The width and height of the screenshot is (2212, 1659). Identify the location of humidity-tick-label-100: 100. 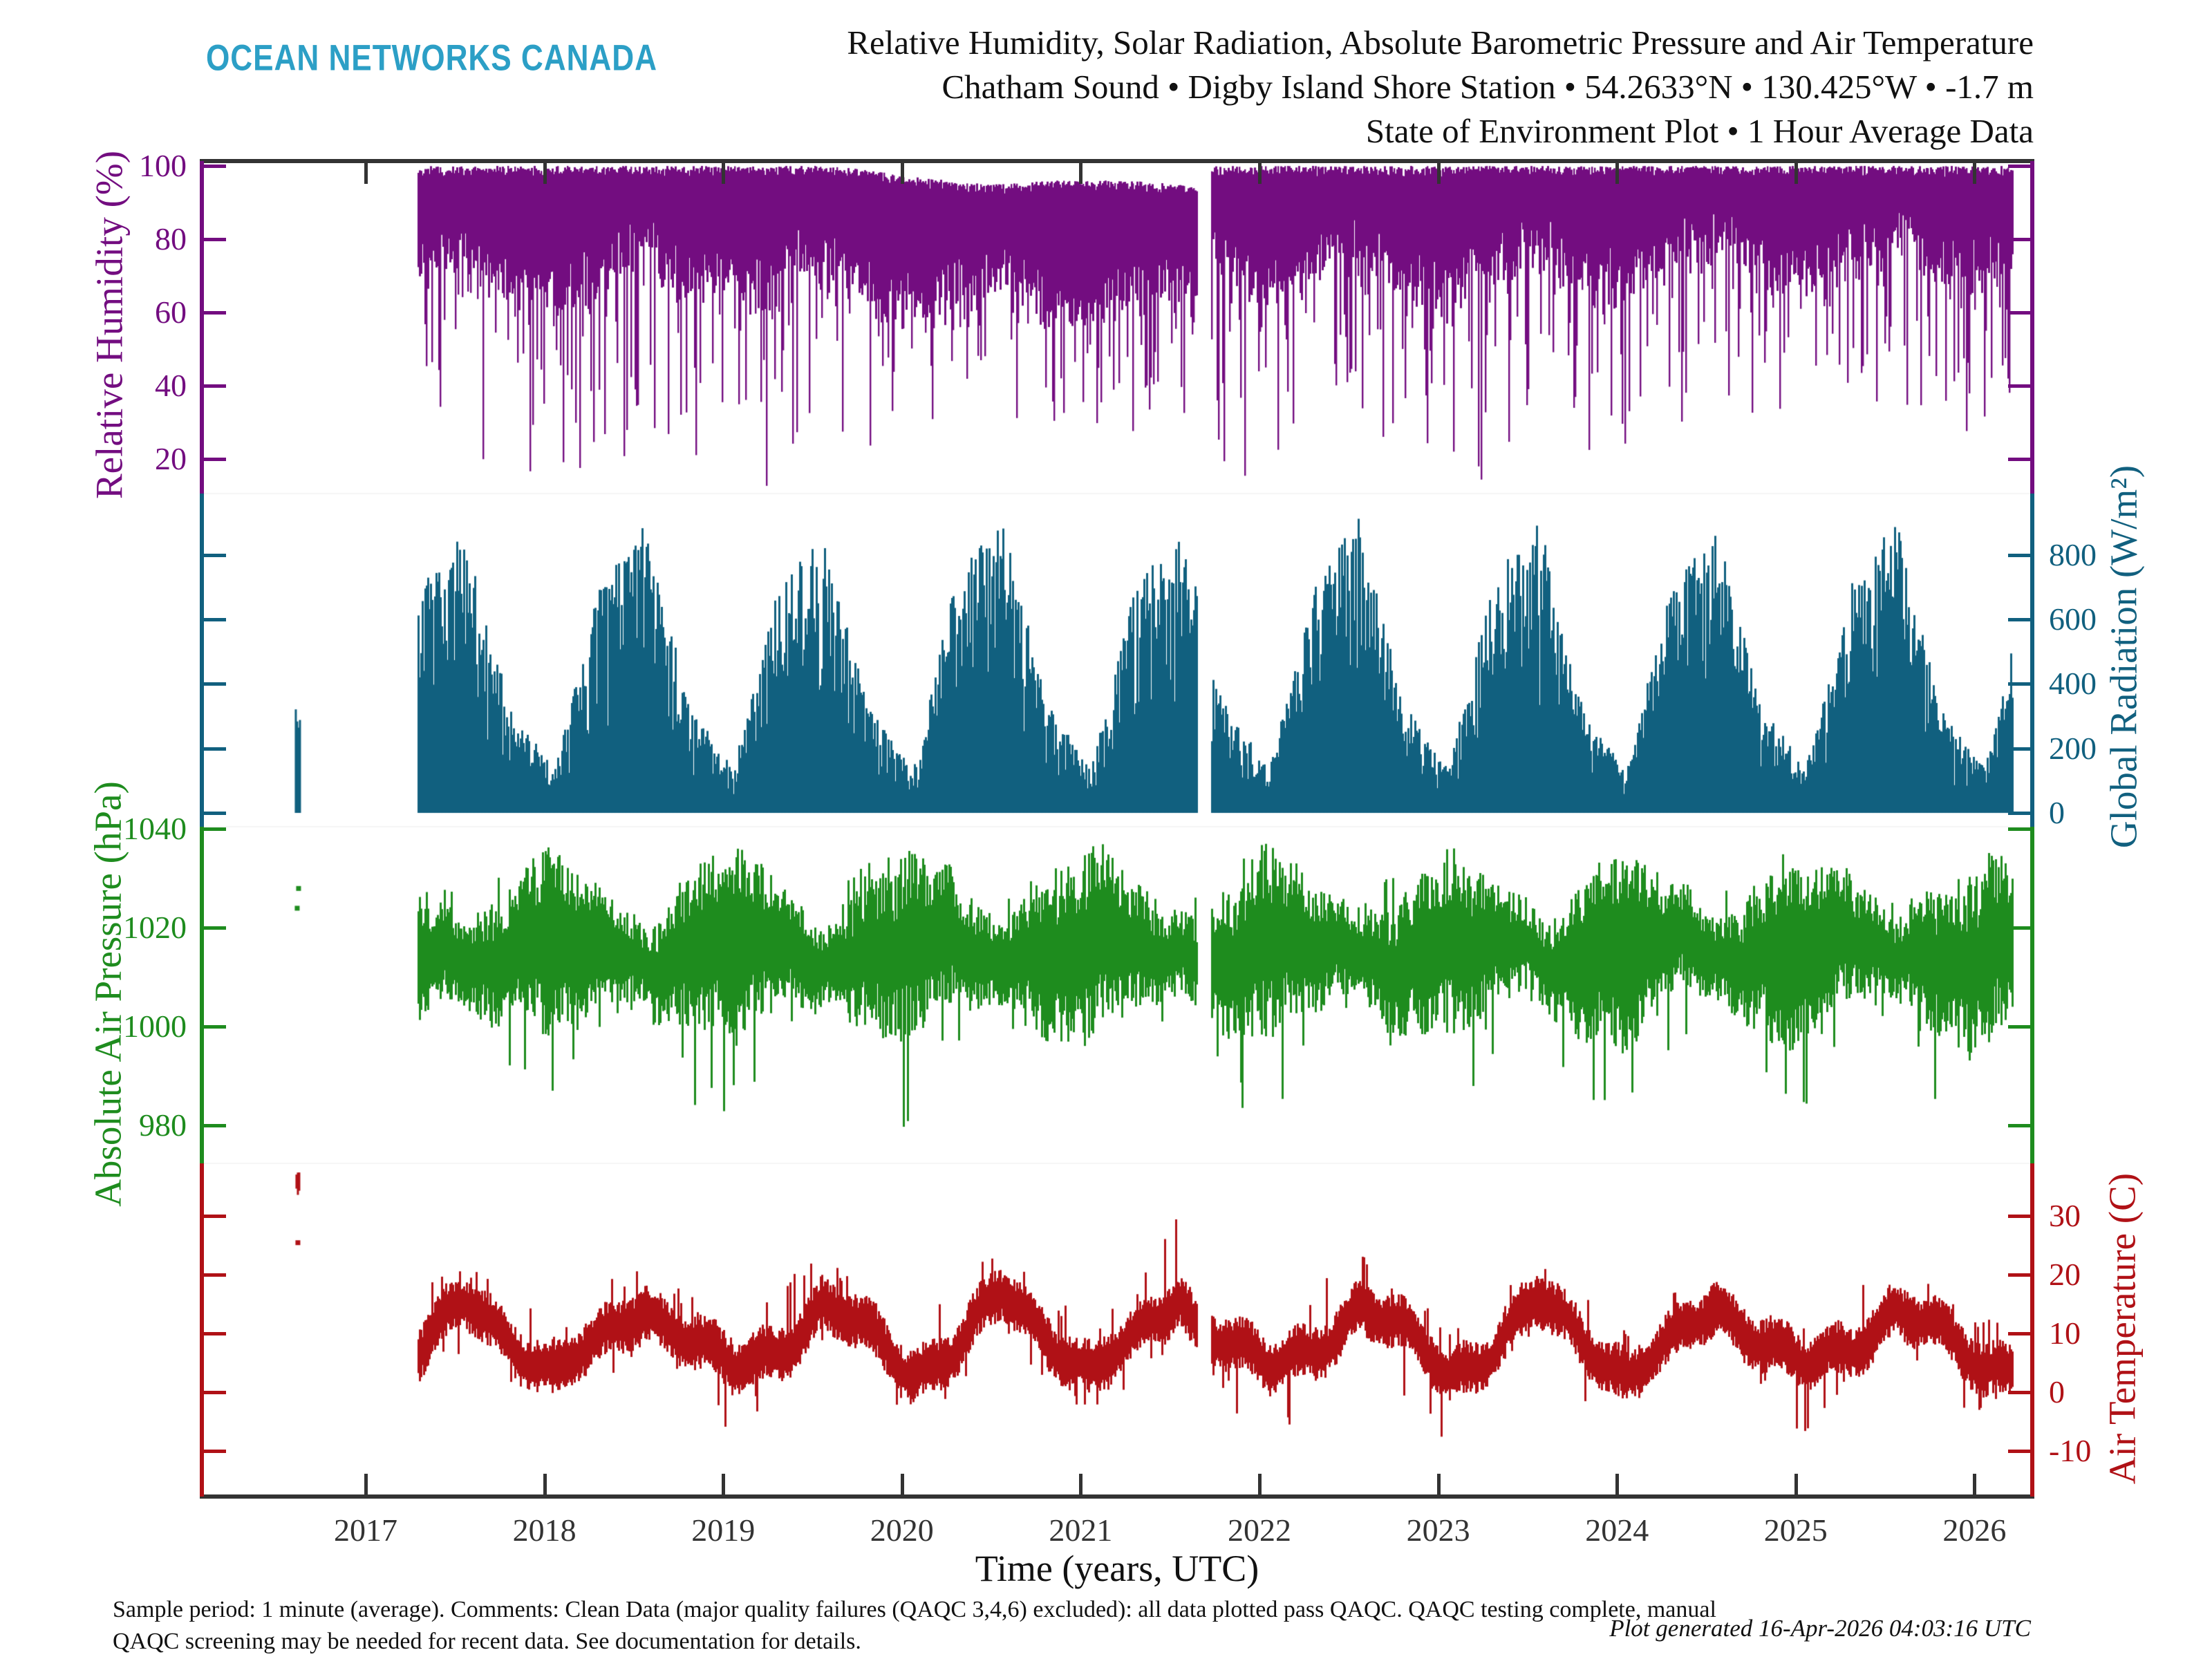
(163, 165).